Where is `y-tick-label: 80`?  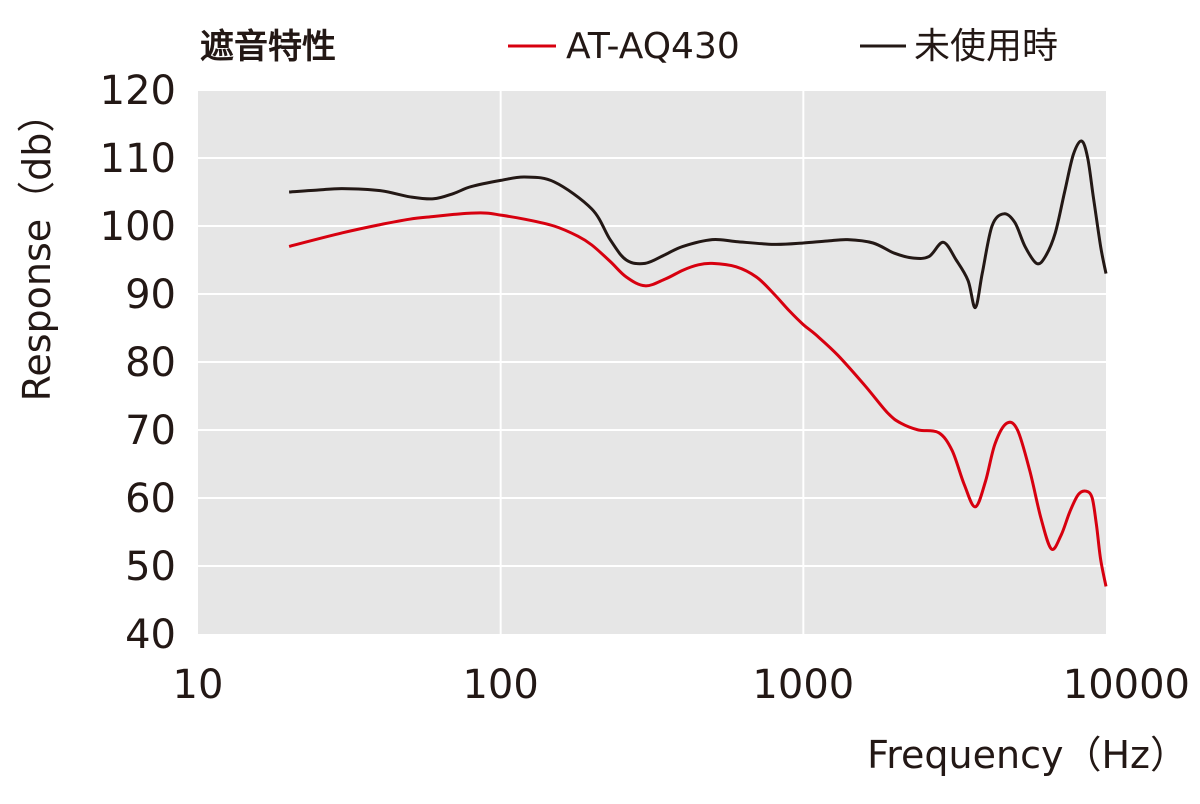 y-tick-label: 80 is located at coordinates (150, 363).